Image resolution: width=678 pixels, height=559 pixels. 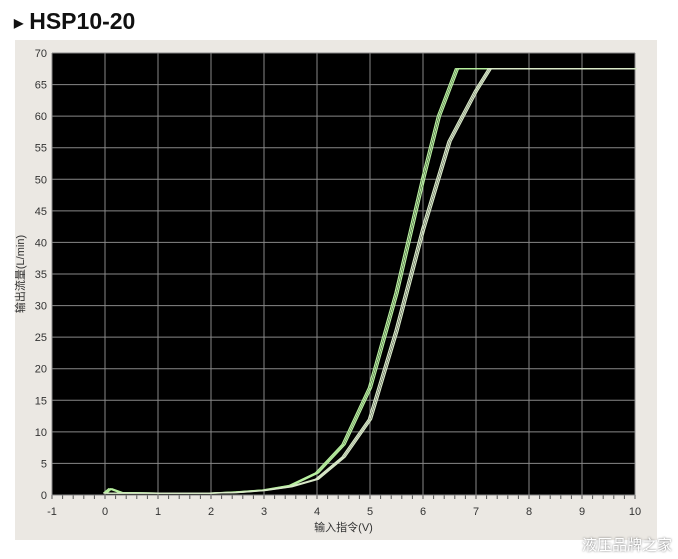 What do you see at coordinates (41, 401) in the screenshot?
I see `y-tick-label: 15` at bounding box center [41, 401].